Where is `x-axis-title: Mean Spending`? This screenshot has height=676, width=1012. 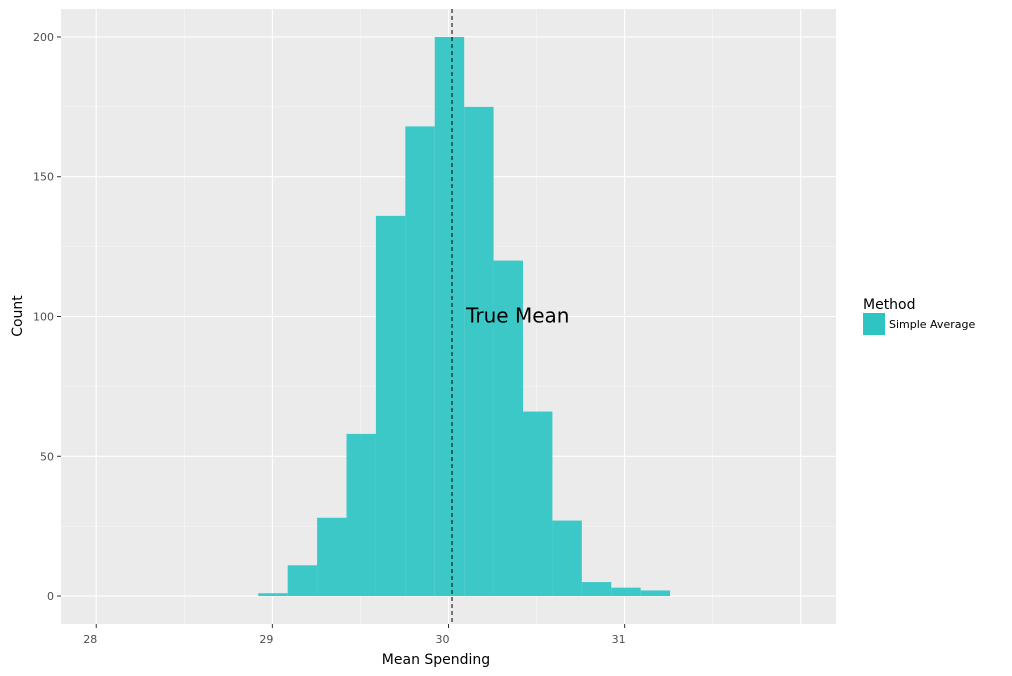
x-axis-title: Mean Spending is located at coordinates (436, 660).